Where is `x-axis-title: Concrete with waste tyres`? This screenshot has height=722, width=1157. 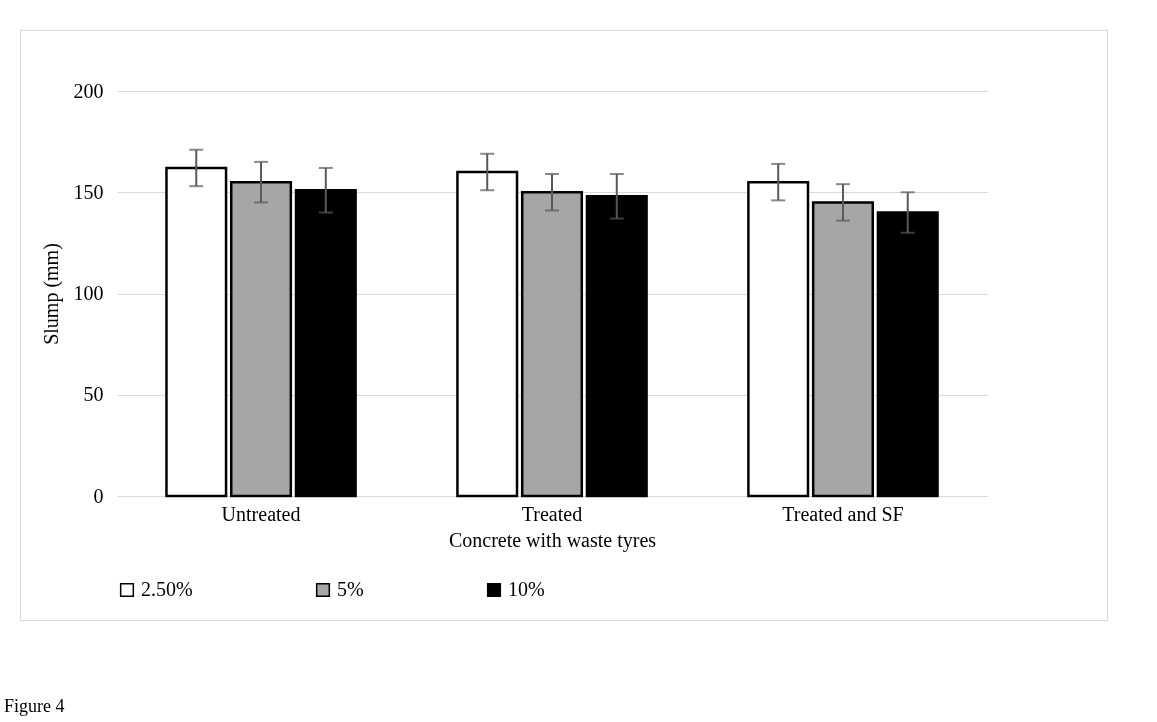
x-axis-title: Concrete with waste tyres is located at coordinates (552, 540).